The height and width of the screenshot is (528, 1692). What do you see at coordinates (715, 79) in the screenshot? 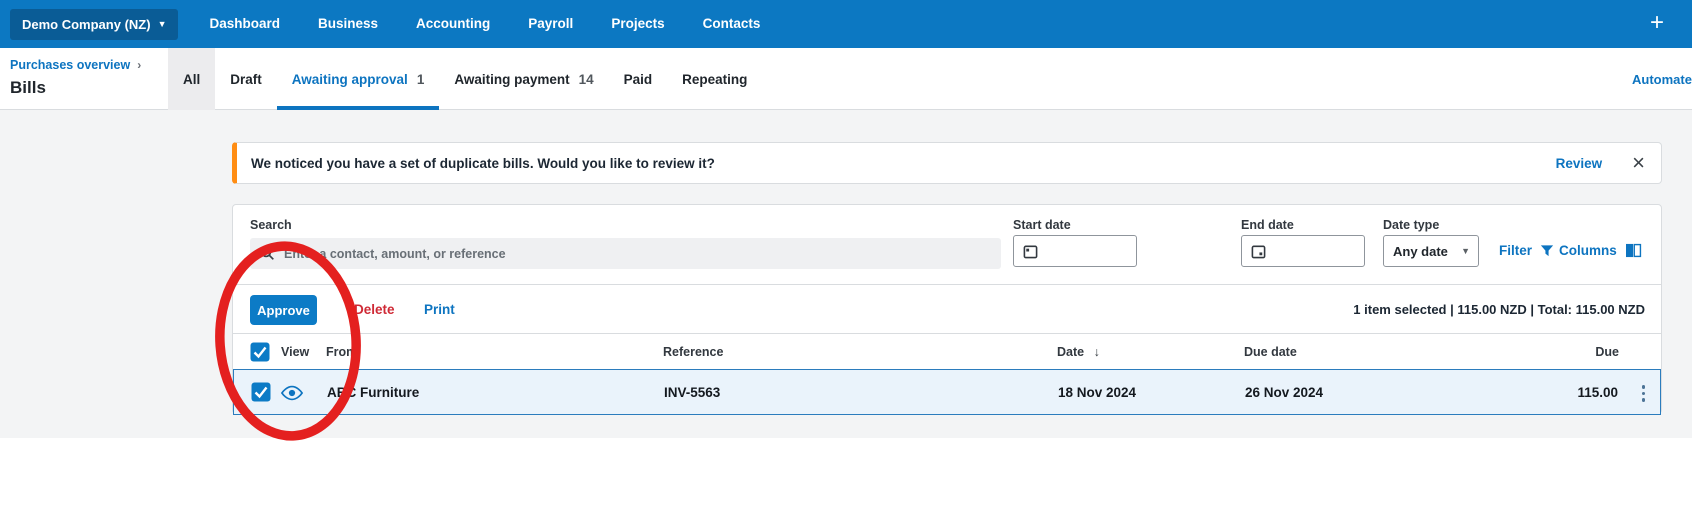
I see `tab-repeating: Repeating` at bounding box center [715, 79].